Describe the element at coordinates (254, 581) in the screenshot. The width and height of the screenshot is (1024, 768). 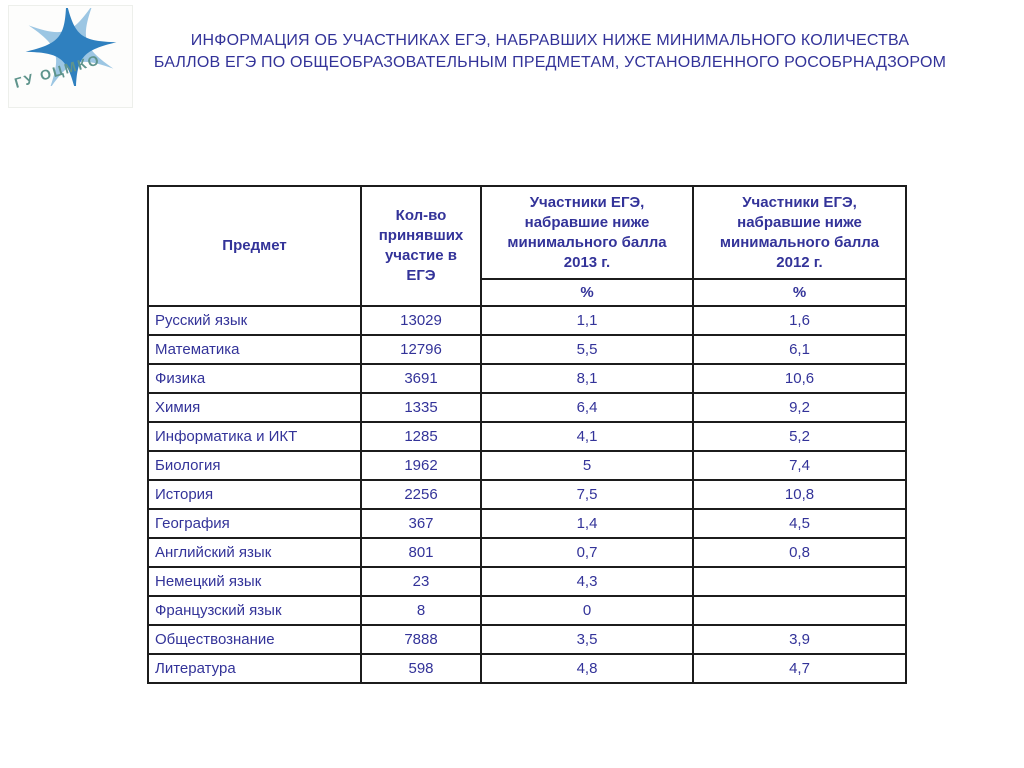
I see `subject-cell: Немецкий язык` at that location.